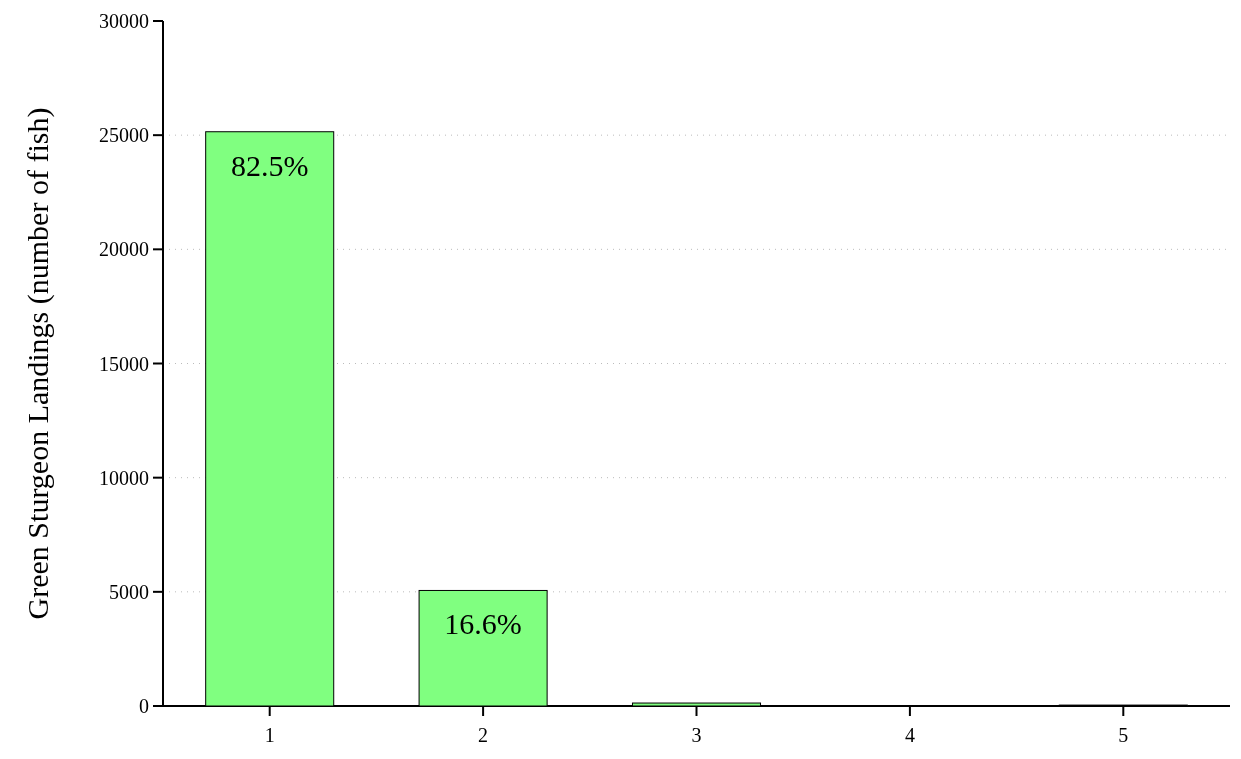 This screenshot has height=759, width=1241. What do you see at coordinates (124, 21) in the screenshot?
I see `y-tick-label: 30000` at bounding box center [124, 21].